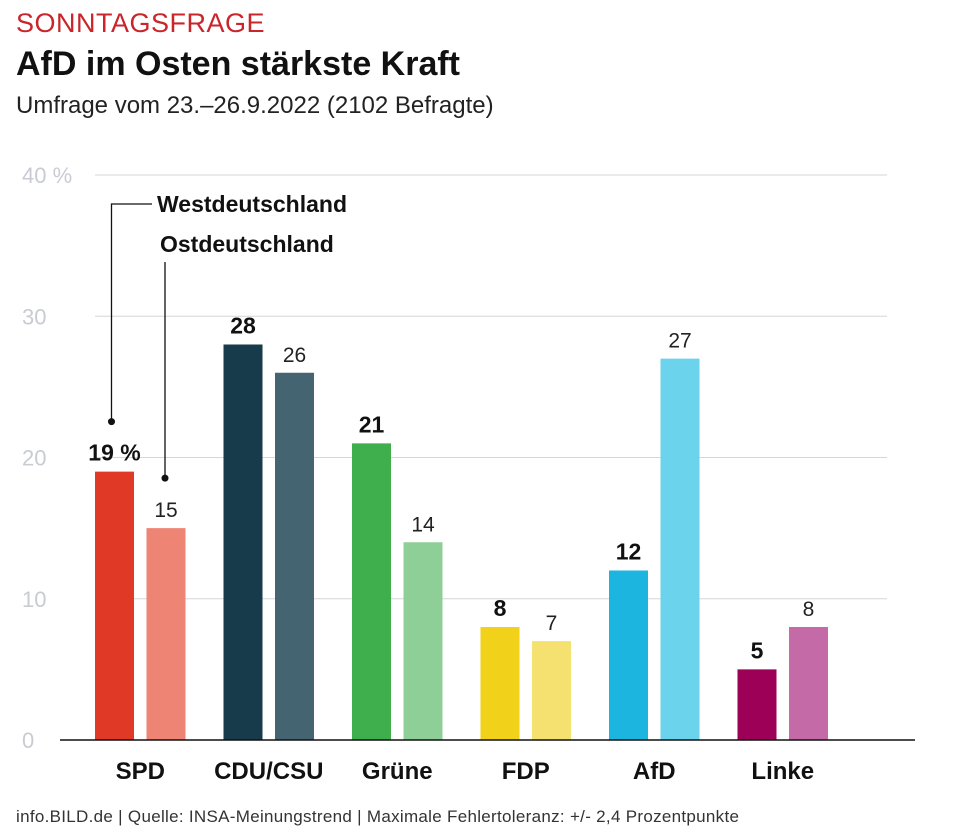 This screenshot has height=833, width=960. I want to click on chart-kicker: SONNTAGSFRAGE, so click(141, 23).